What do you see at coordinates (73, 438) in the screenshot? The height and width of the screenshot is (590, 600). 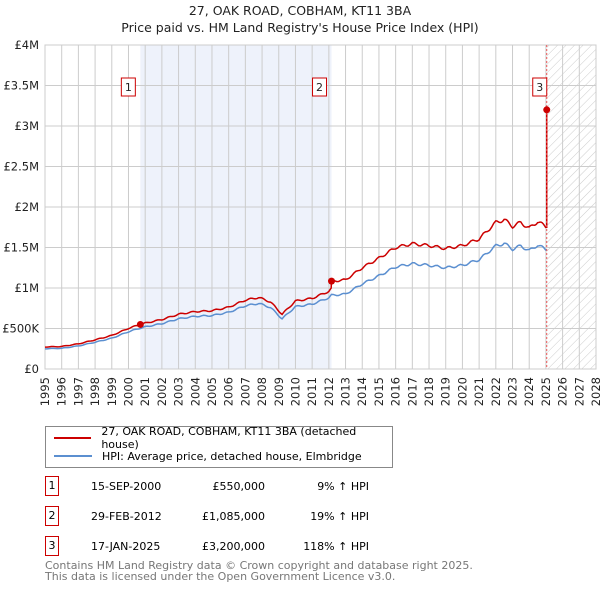 I see `legend-property-swatch` at bounding box center [73, 438].